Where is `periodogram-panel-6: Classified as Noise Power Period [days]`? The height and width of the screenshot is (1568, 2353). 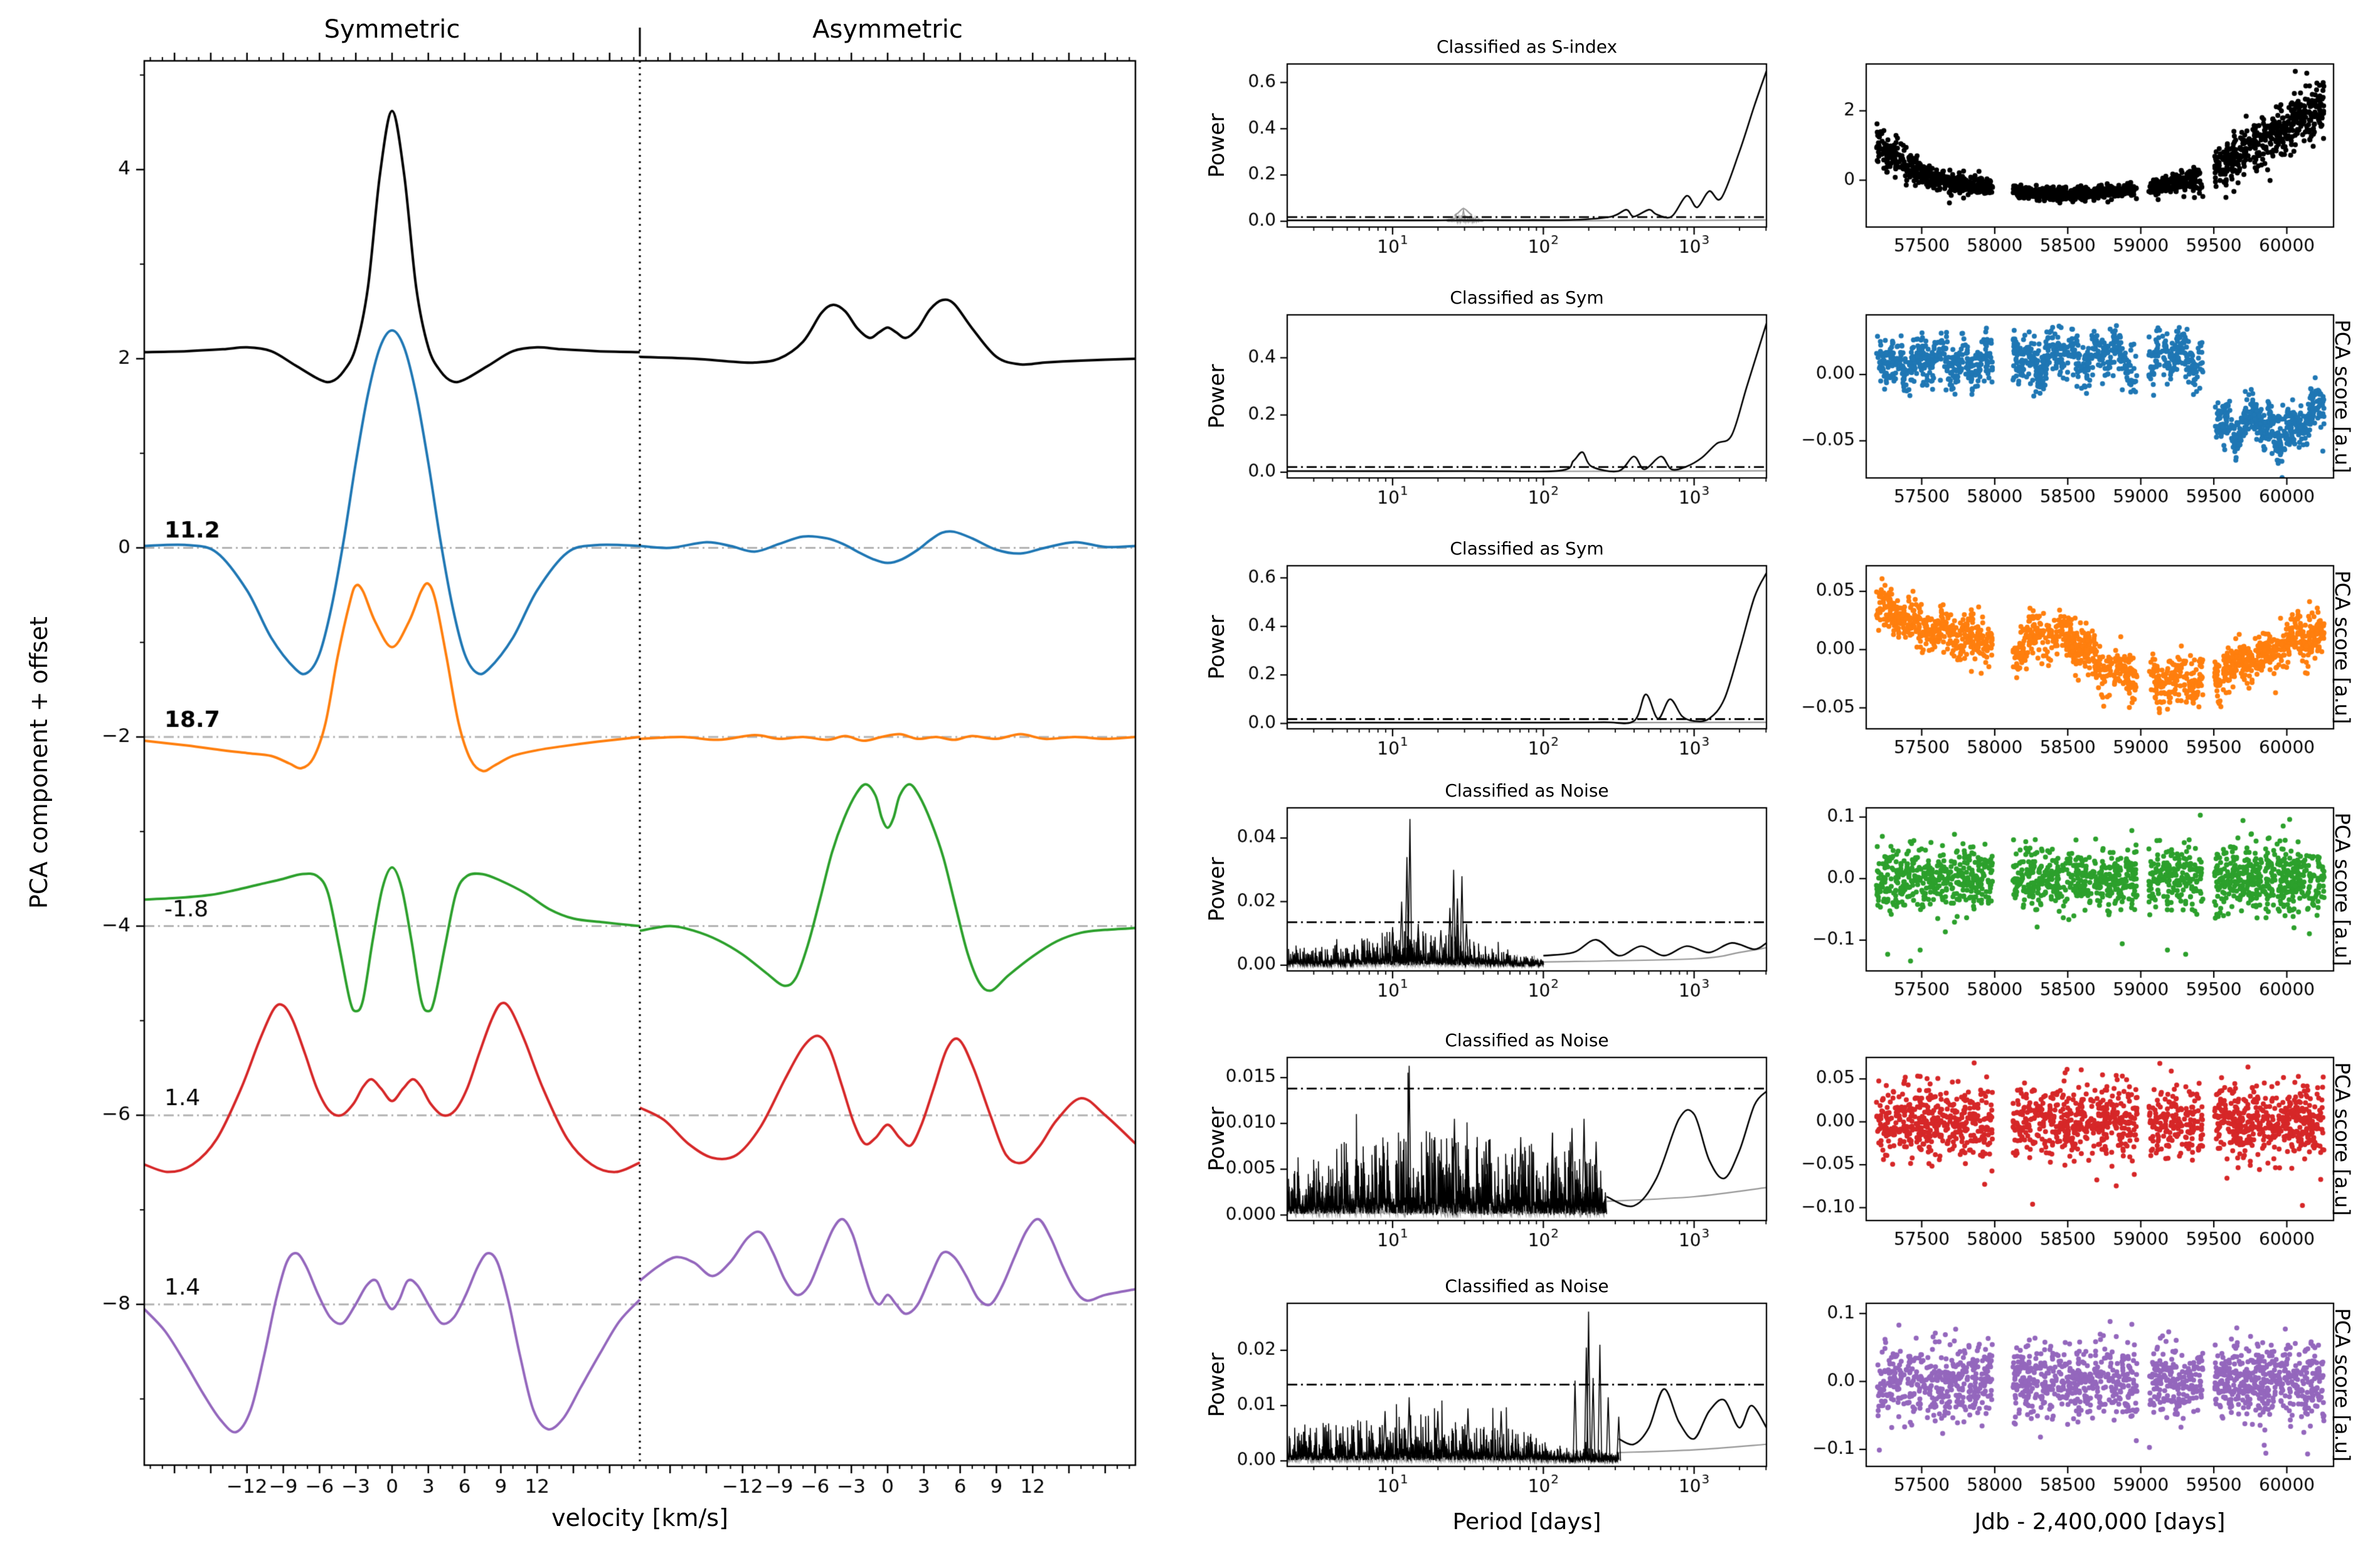
periodogram-panel-6: Classified as Noise Power Period [days] is located at coordinates (1496, 1407).